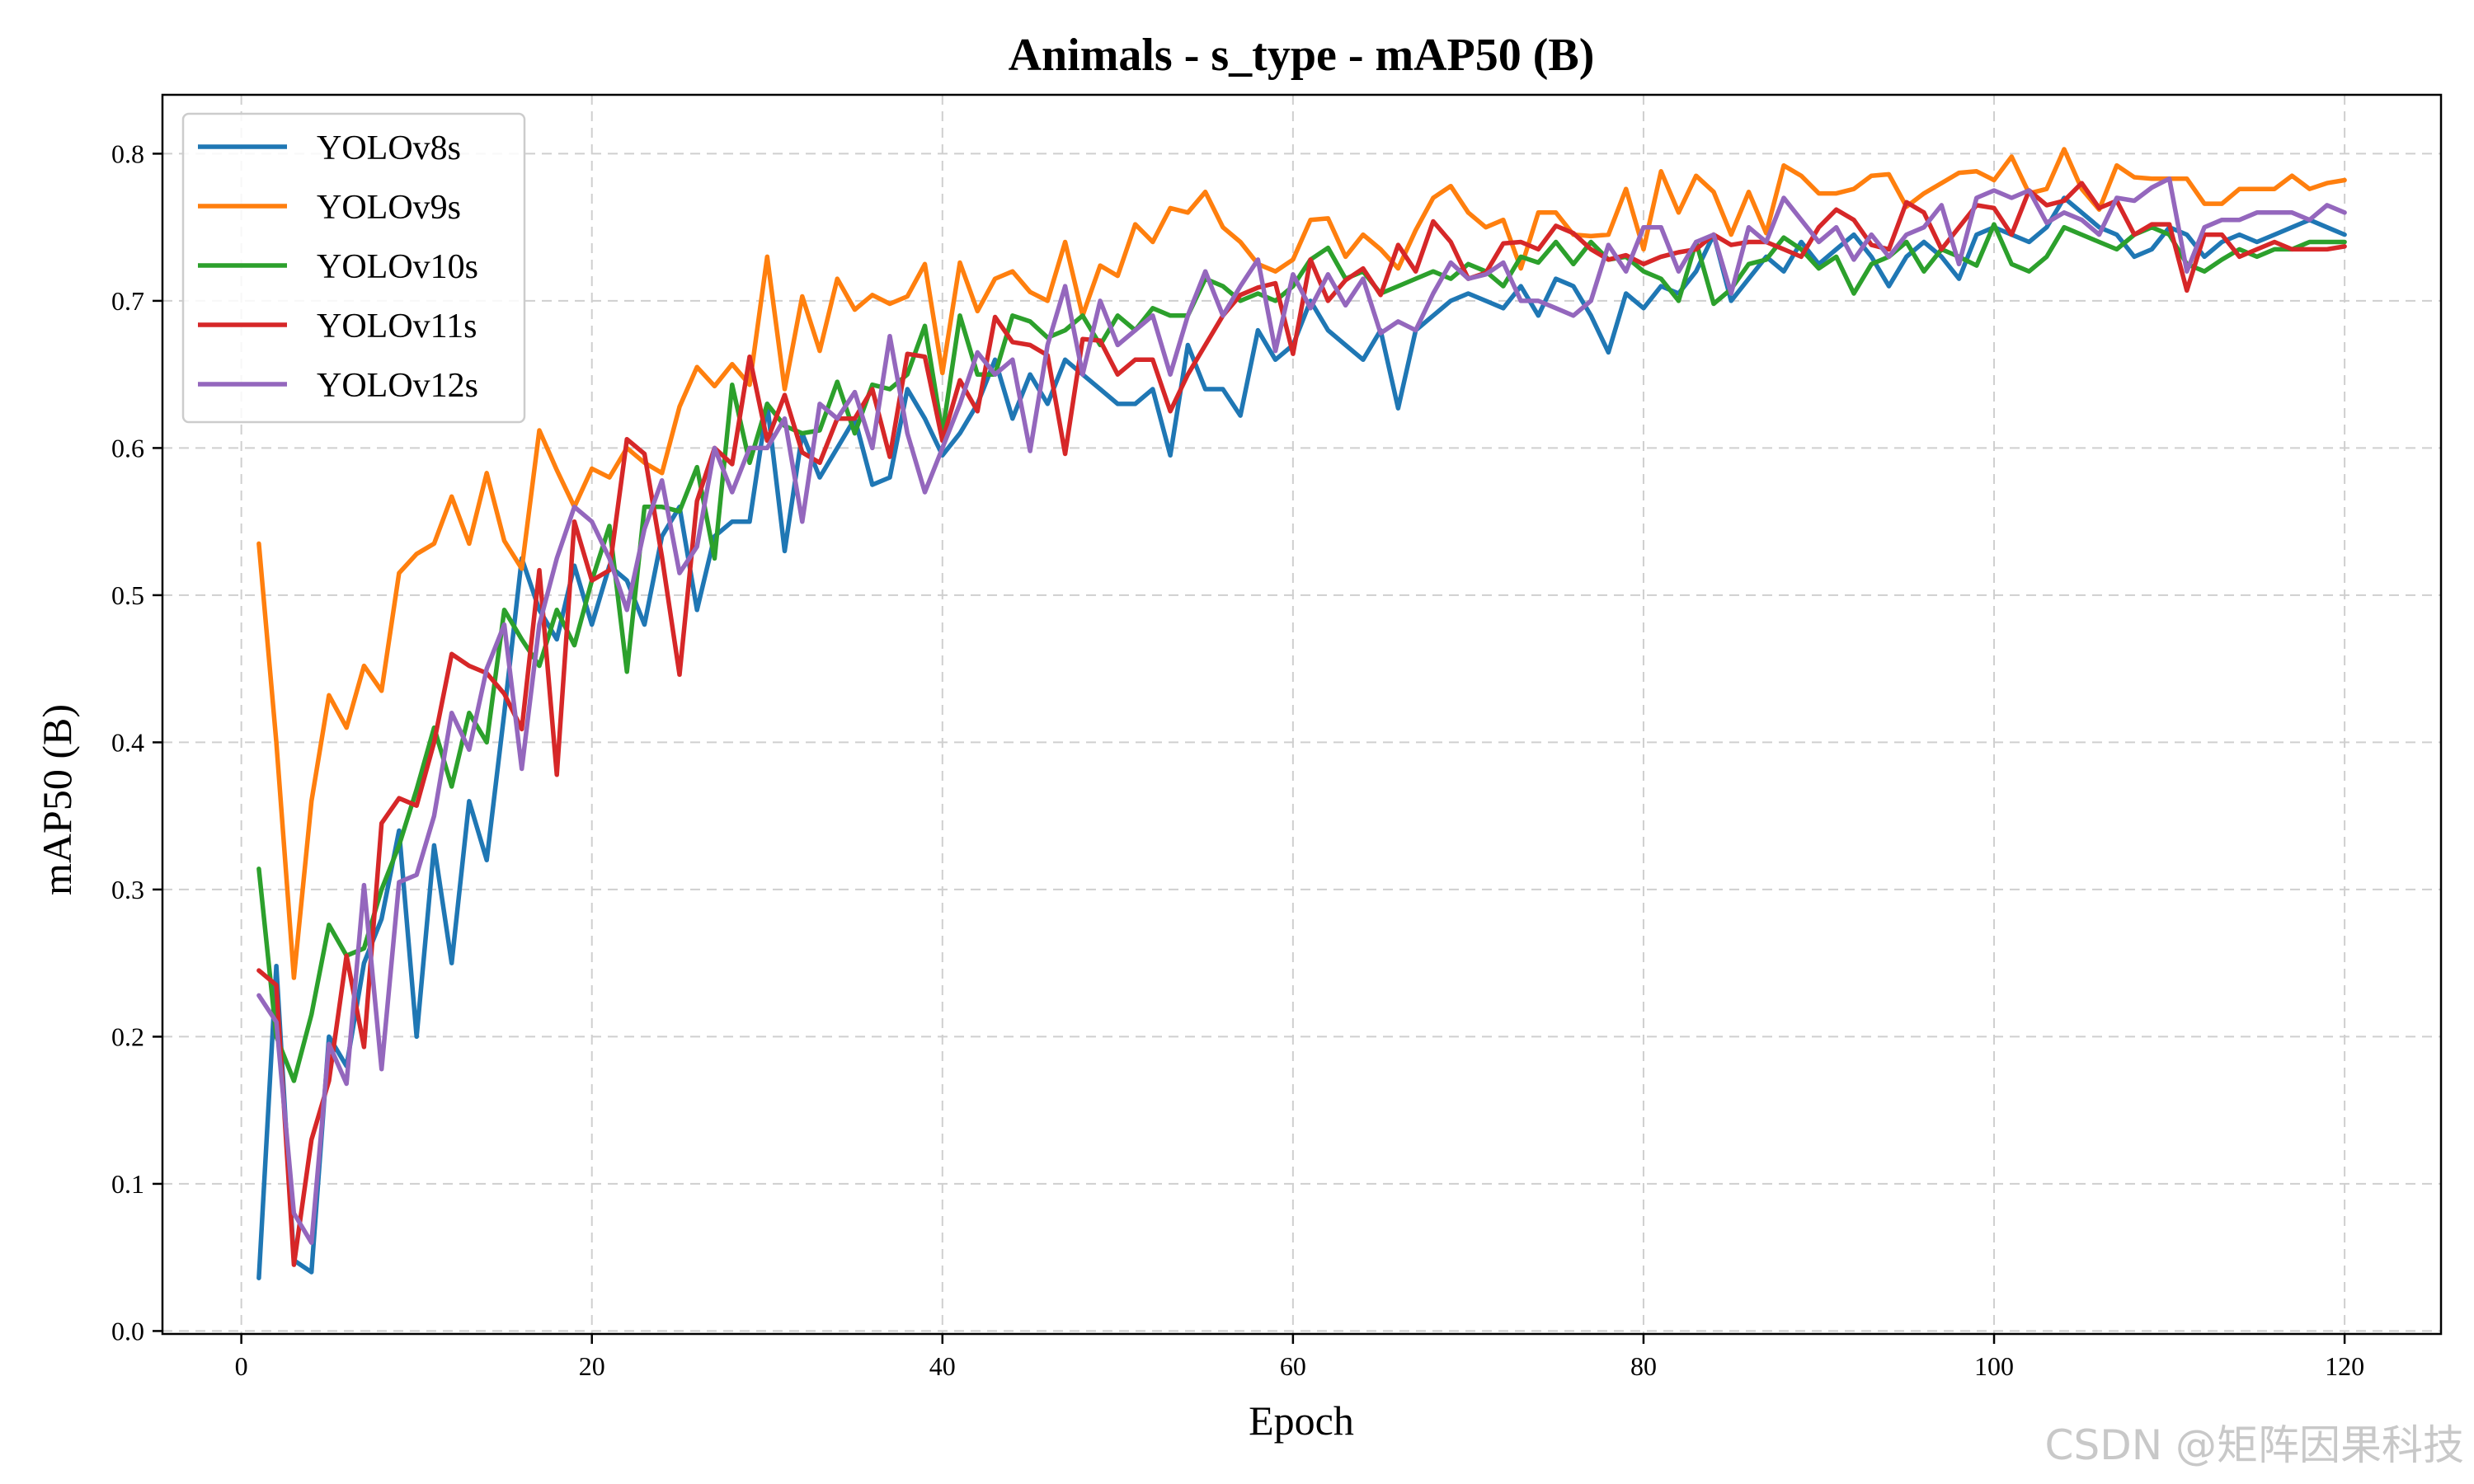 This screenshot has height=1484, width=2474. I want to click on x-tick-label: 100, so click(1994, 1366).